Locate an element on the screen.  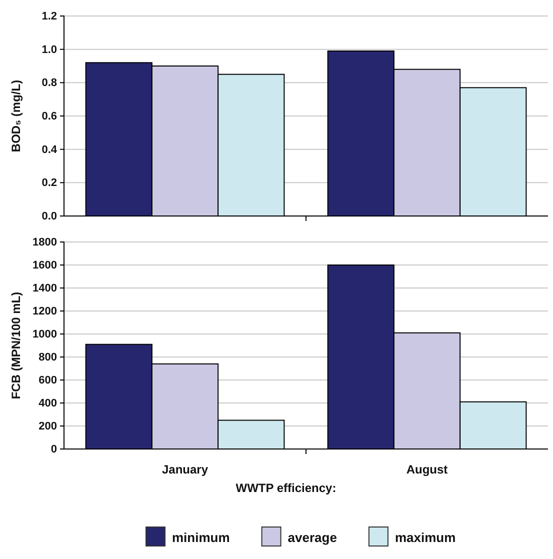
y-tick-label: 1000 is located at coordinates (44, 334).